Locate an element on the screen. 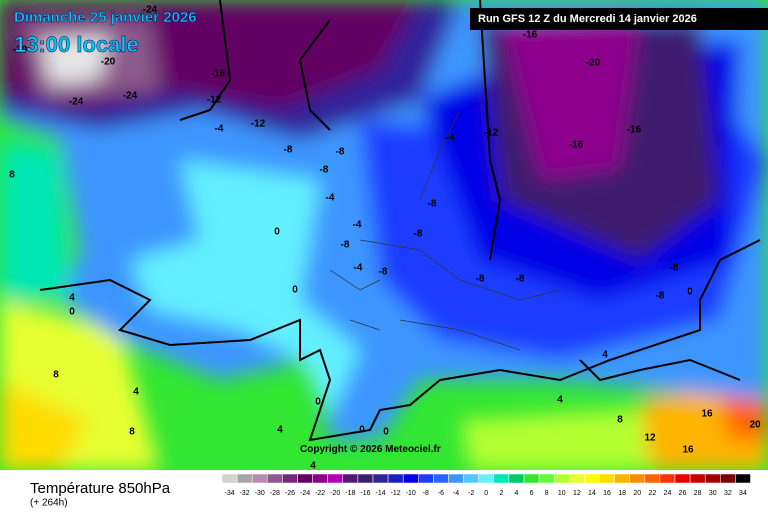 This screenshot has width=768, height=512. field-title: Température 850hPa is located at coordinates (100, 488).